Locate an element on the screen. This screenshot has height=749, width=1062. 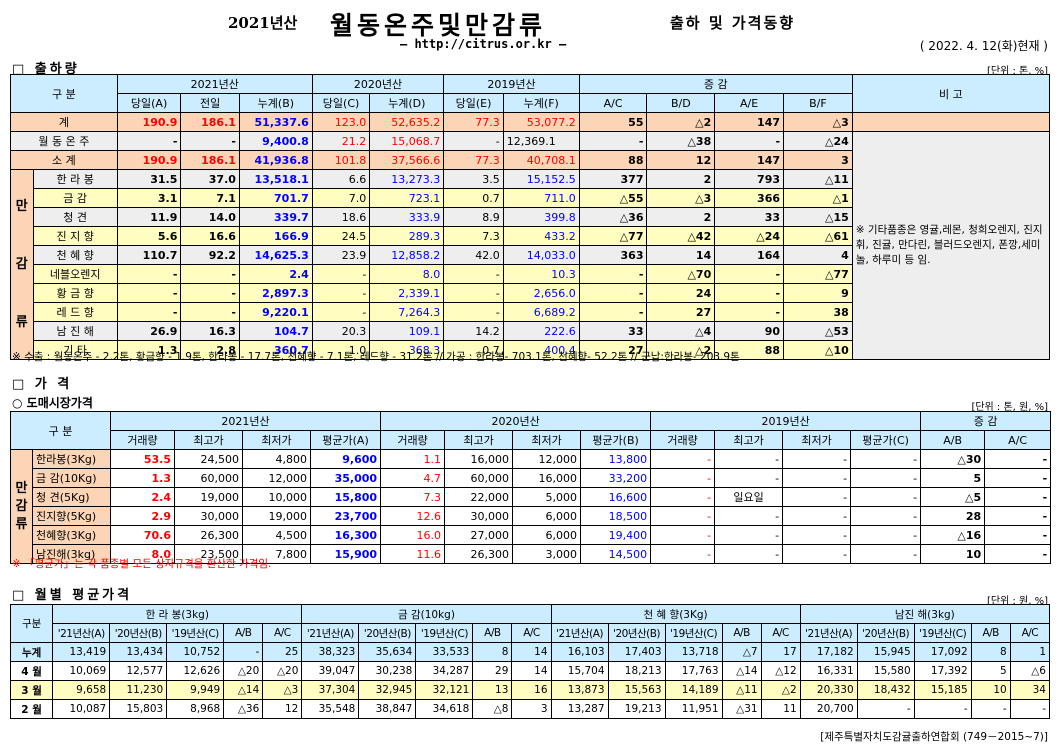
monthly-unit: [단위 : 원, %] is located at coordinates (1017, 601).